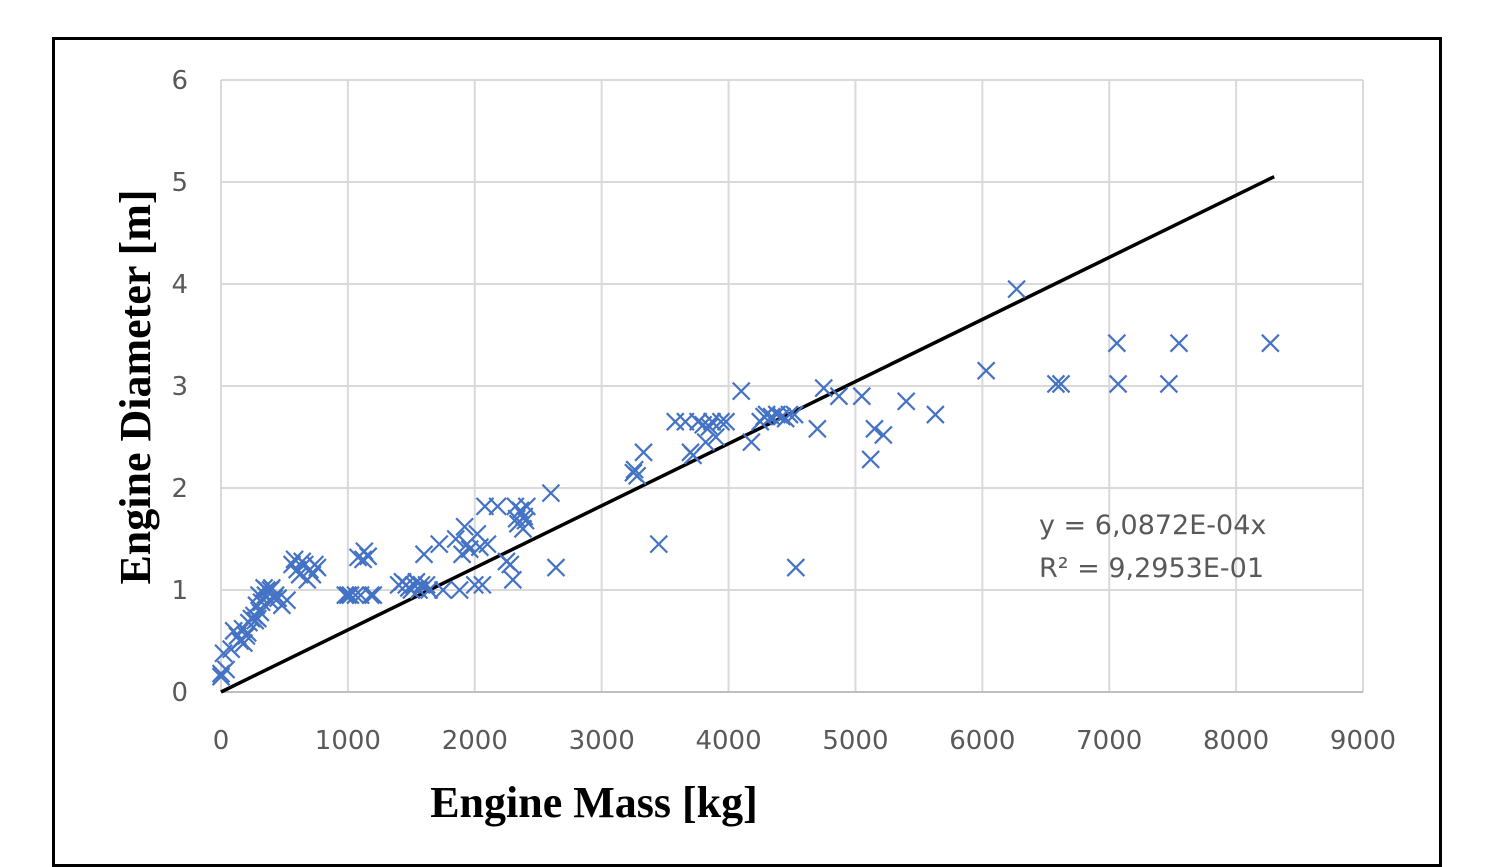  What do you see at coordinates (179, 693) in the screenshot?
I see `y-tick-label: 0` at bounding box center [179, 693].